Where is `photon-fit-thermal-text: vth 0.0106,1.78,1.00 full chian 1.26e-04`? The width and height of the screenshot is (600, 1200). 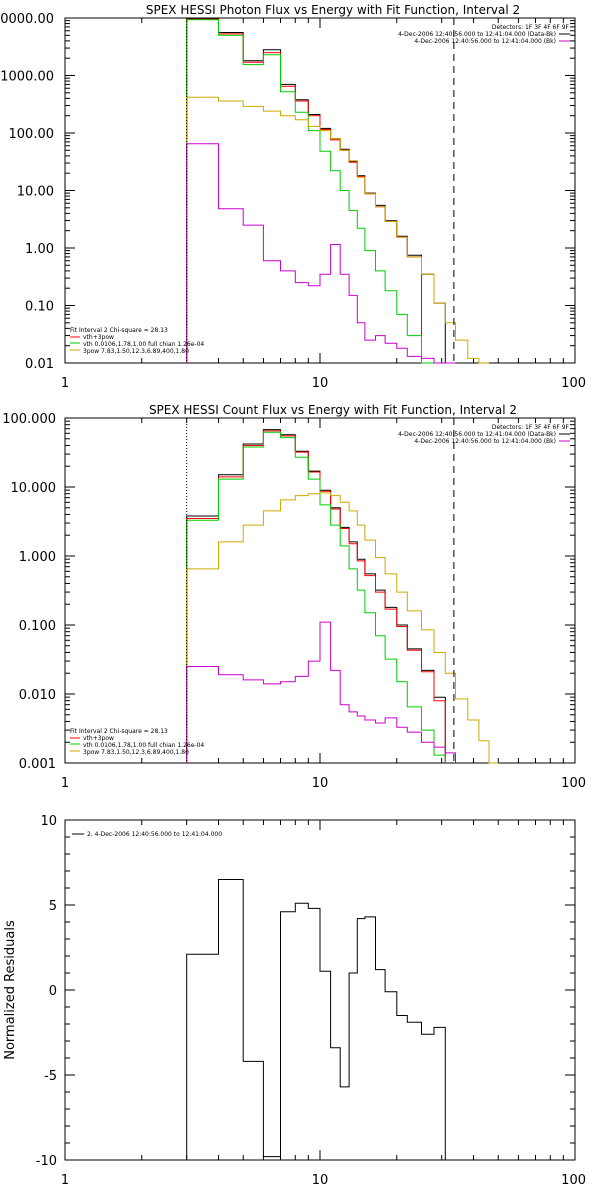 photon-fit-thermal-text: vth 0.0106,1.78,1.00 full chian 1.26e-04 is located at coordinates (143, 344).